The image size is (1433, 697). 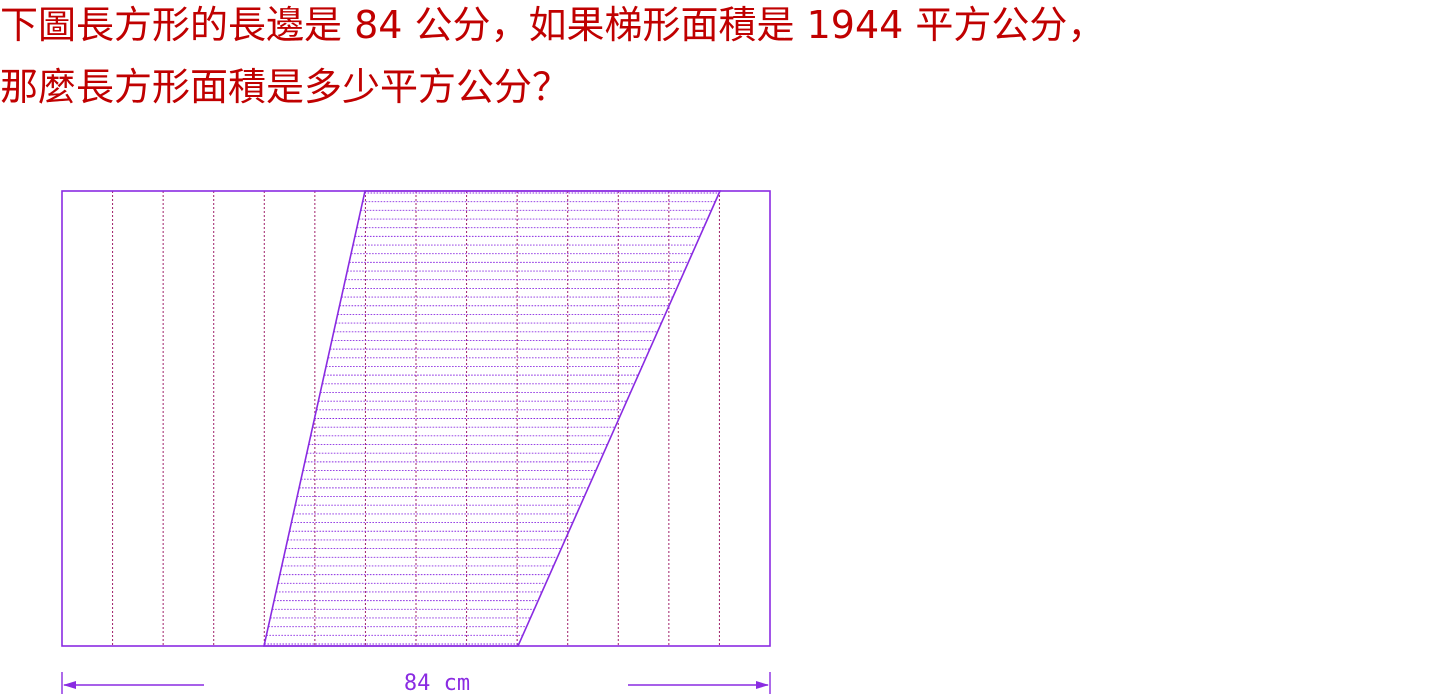 I want to click on dimension-line: 84 cm, so click(x=416, y=683).